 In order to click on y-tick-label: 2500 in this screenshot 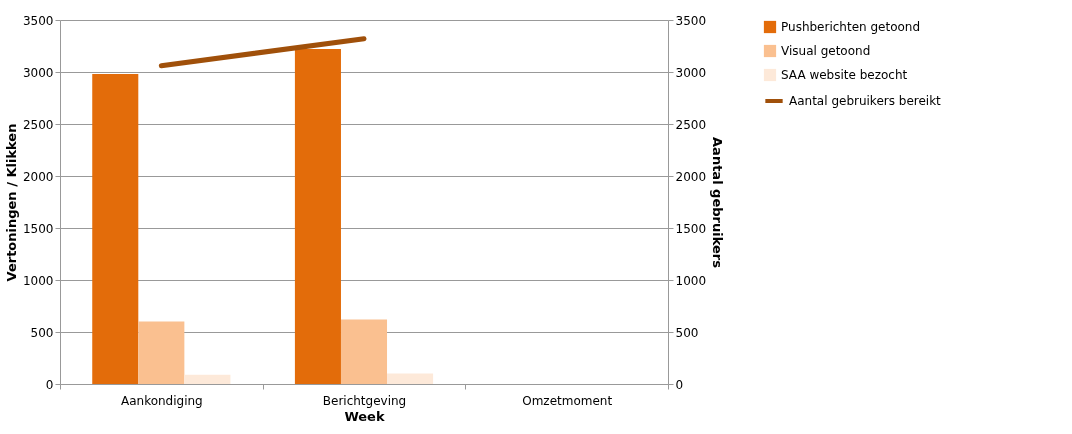, I will do `click(38, 124)`.